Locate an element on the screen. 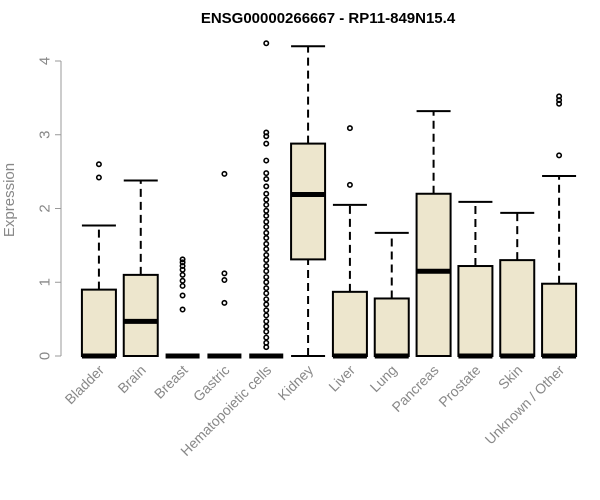  box-skin is located at coordinates (517, 285).